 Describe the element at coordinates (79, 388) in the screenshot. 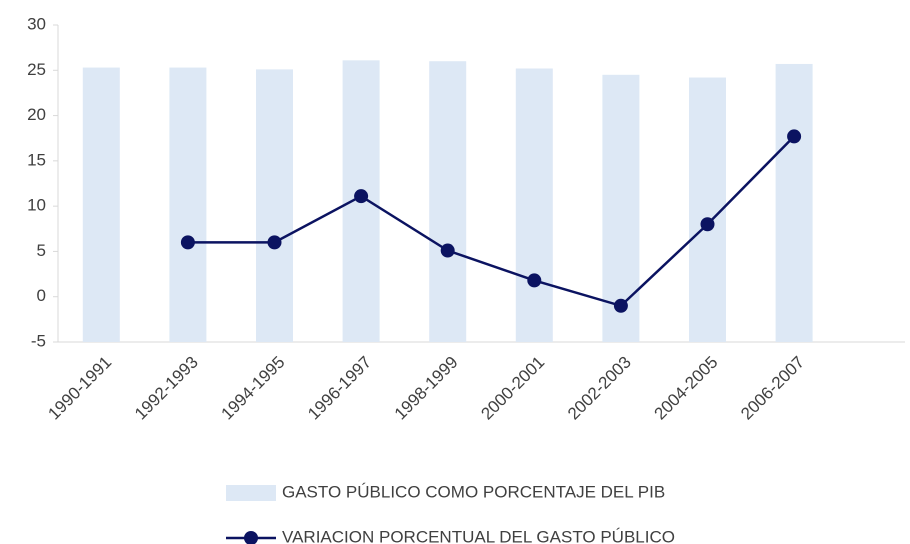

I see `x-tick-label: 1990-1991` at that location.